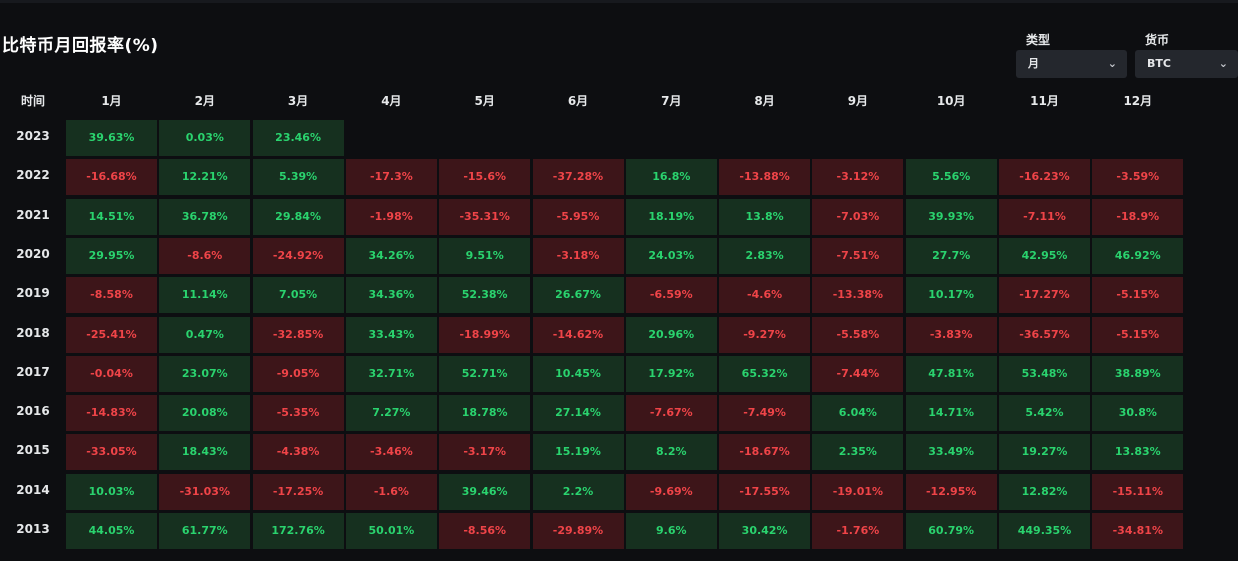  What do you see at coordinates (1138, 255) in the screenshot?
I see `heatmap-cell: 46.92%` at bounding box center [1138, 255].